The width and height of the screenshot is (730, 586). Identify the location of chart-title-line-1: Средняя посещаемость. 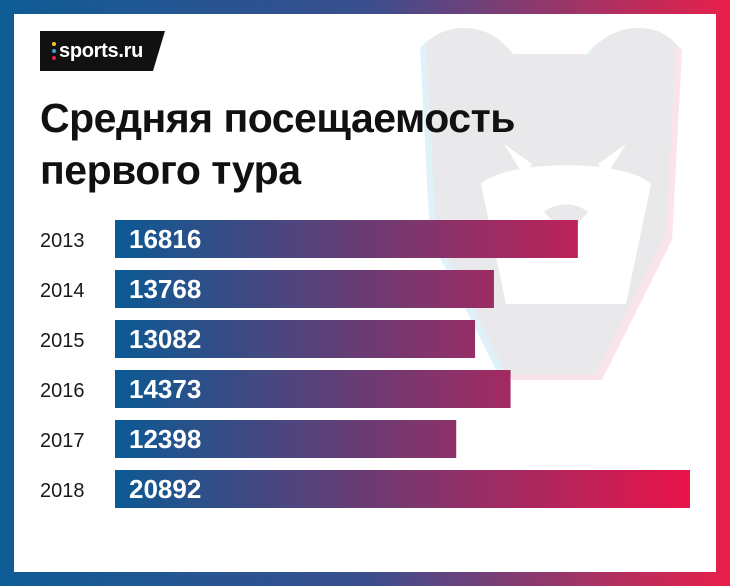
(277, 118).